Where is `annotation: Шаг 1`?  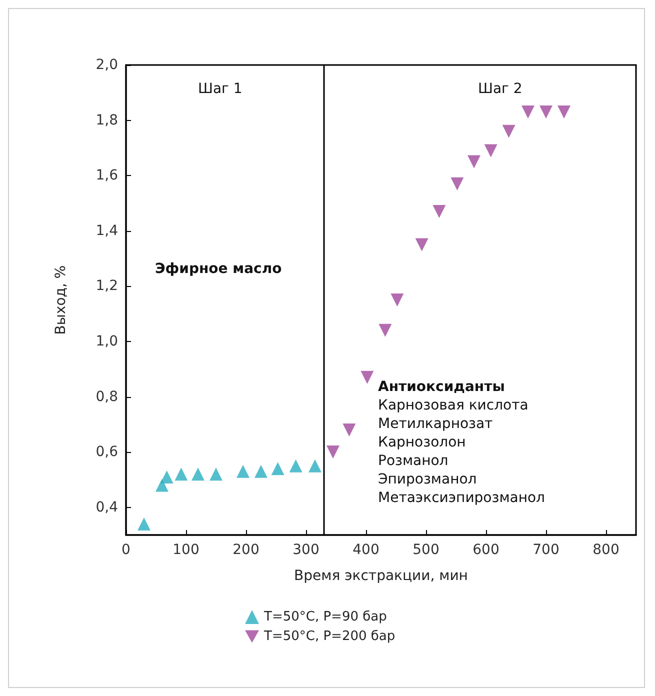
annotation: Шаг 1 is located at coordinates (220, 89).